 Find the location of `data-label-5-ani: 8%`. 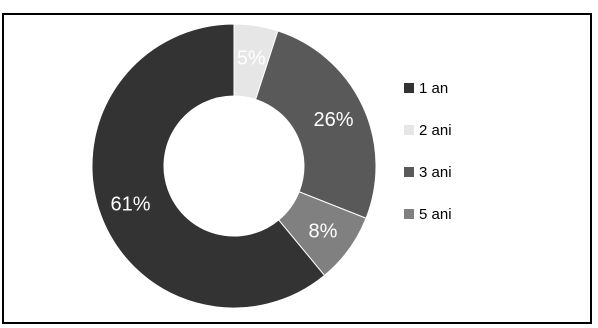

data-label-5-ani: 8% is located at coordinates (323, 232).